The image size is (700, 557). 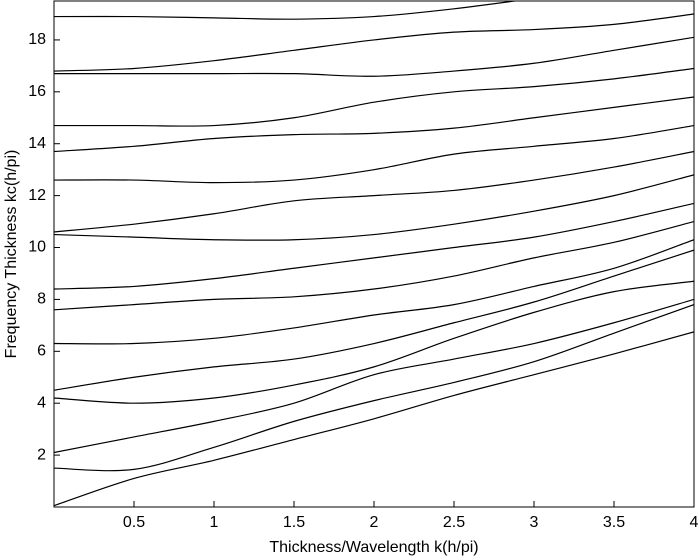 I want to click on x-tick-label: 3.5, so click(x=614, y=522).